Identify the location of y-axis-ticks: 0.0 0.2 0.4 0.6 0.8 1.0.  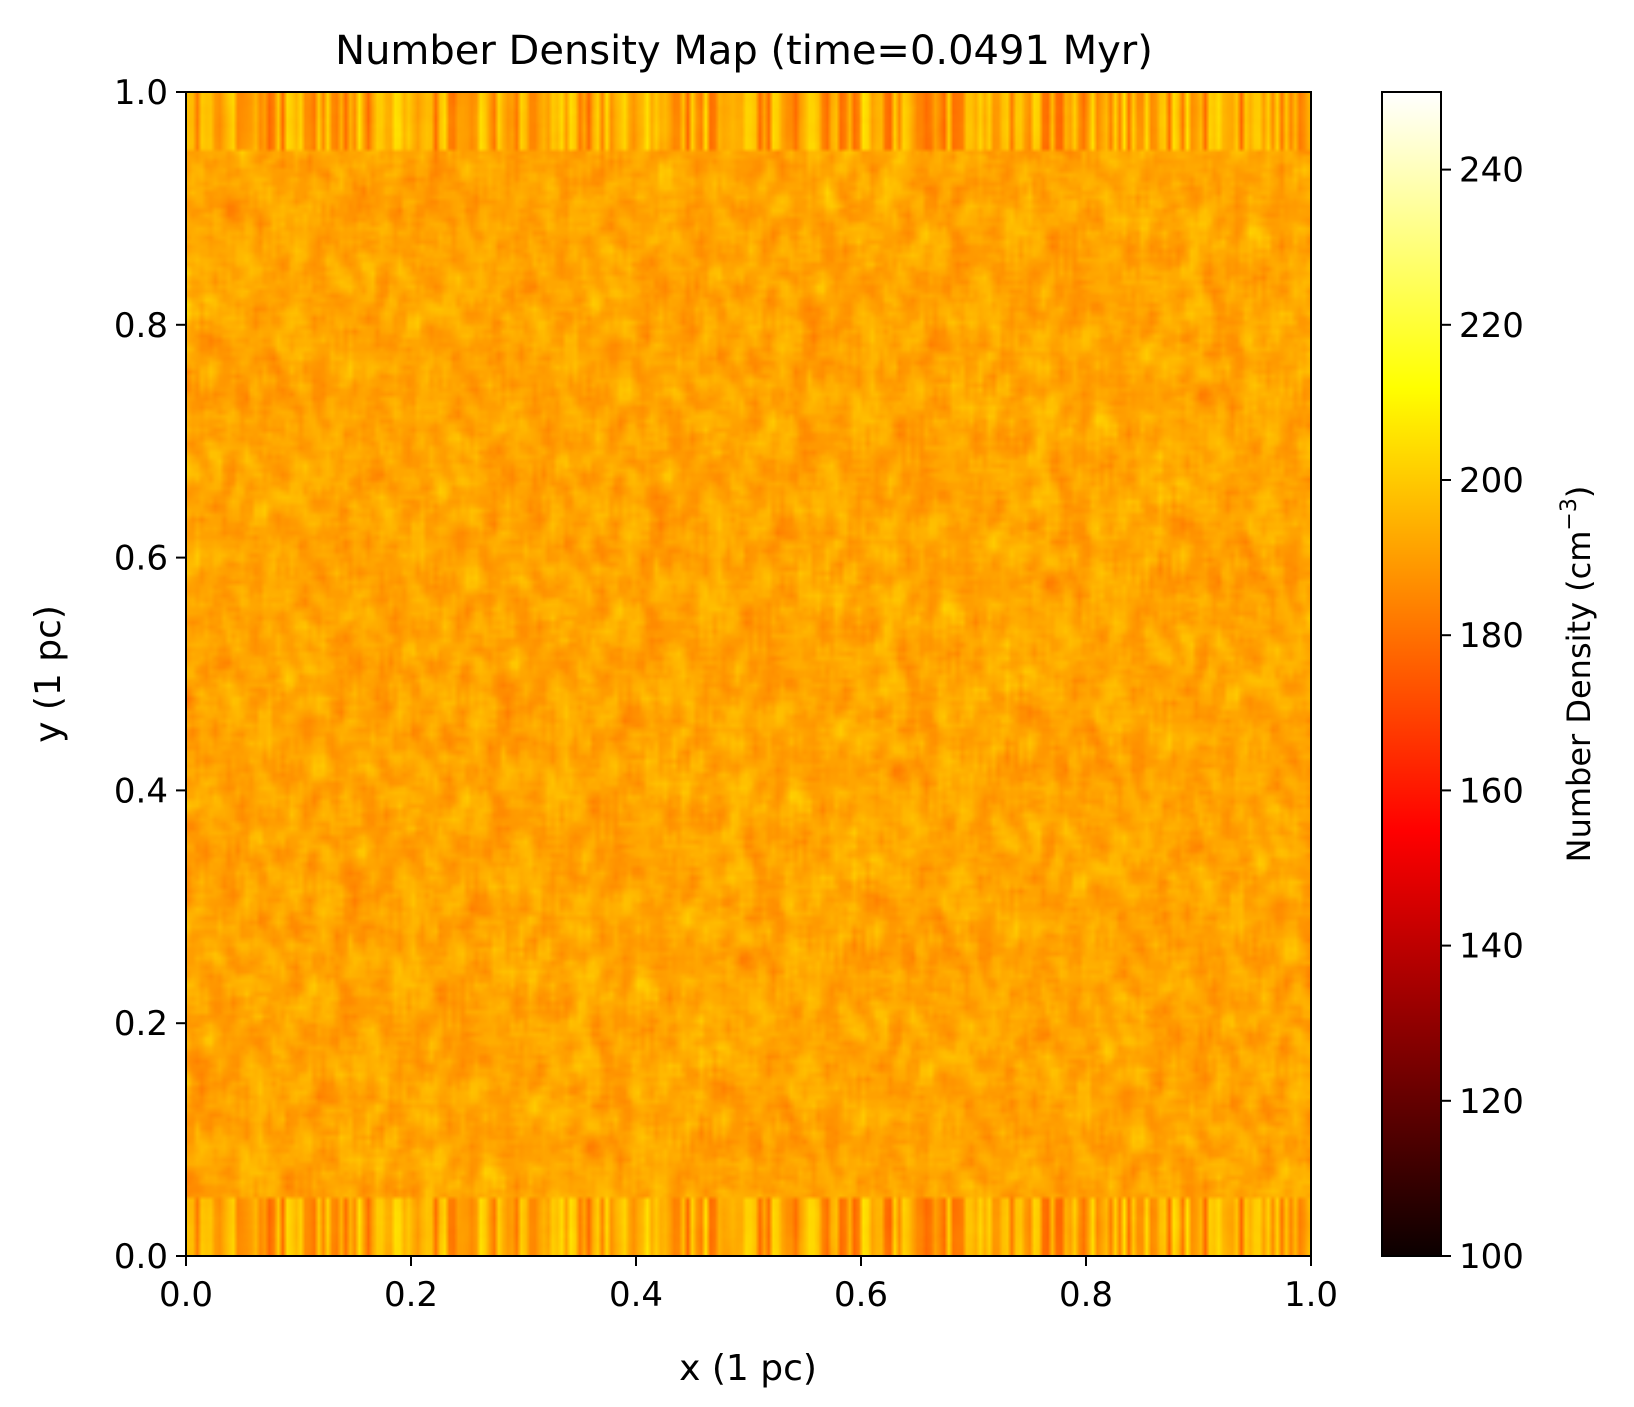
(150, 675).